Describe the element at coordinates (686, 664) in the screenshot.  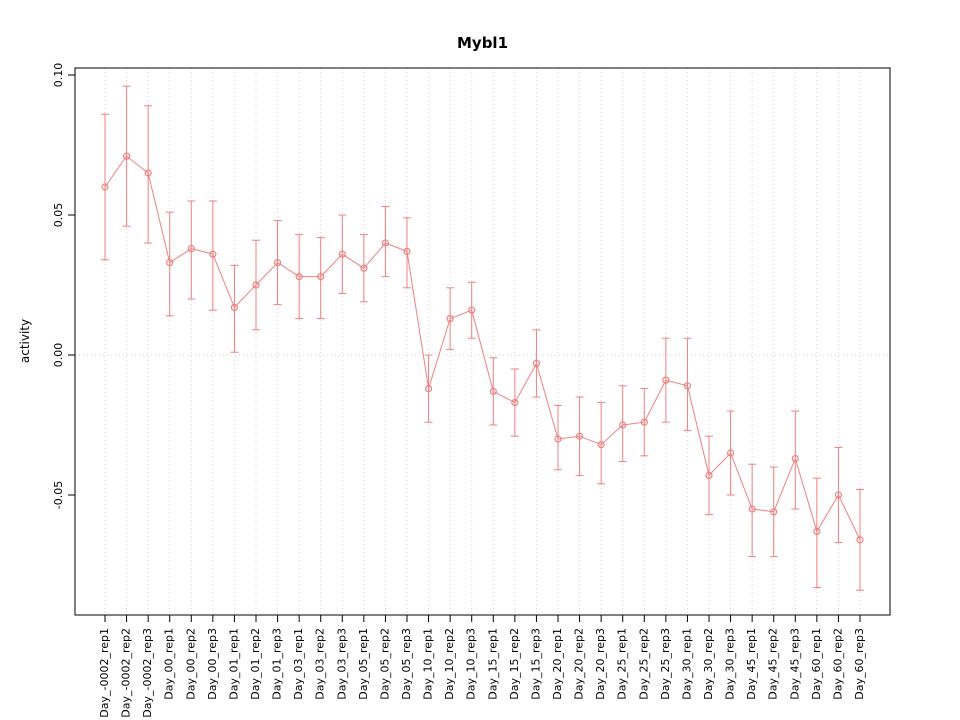
I see `x-tick-label: Day_30_rep1` at that location.